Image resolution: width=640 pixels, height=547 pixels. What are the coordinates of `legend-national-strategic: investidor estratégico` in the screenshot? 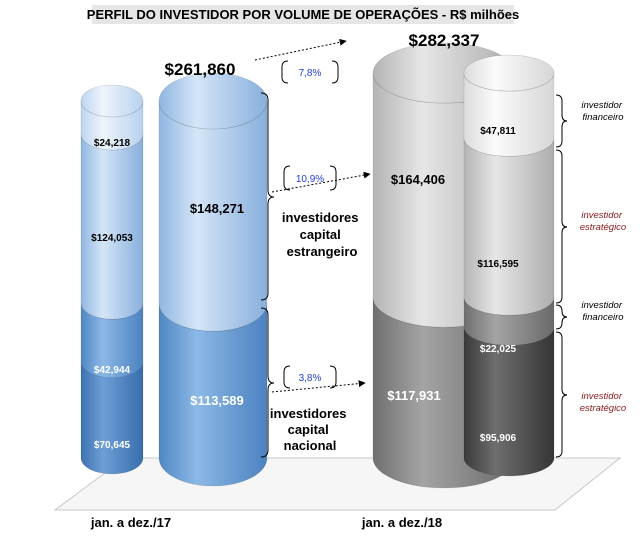 It's located at (603, 402).